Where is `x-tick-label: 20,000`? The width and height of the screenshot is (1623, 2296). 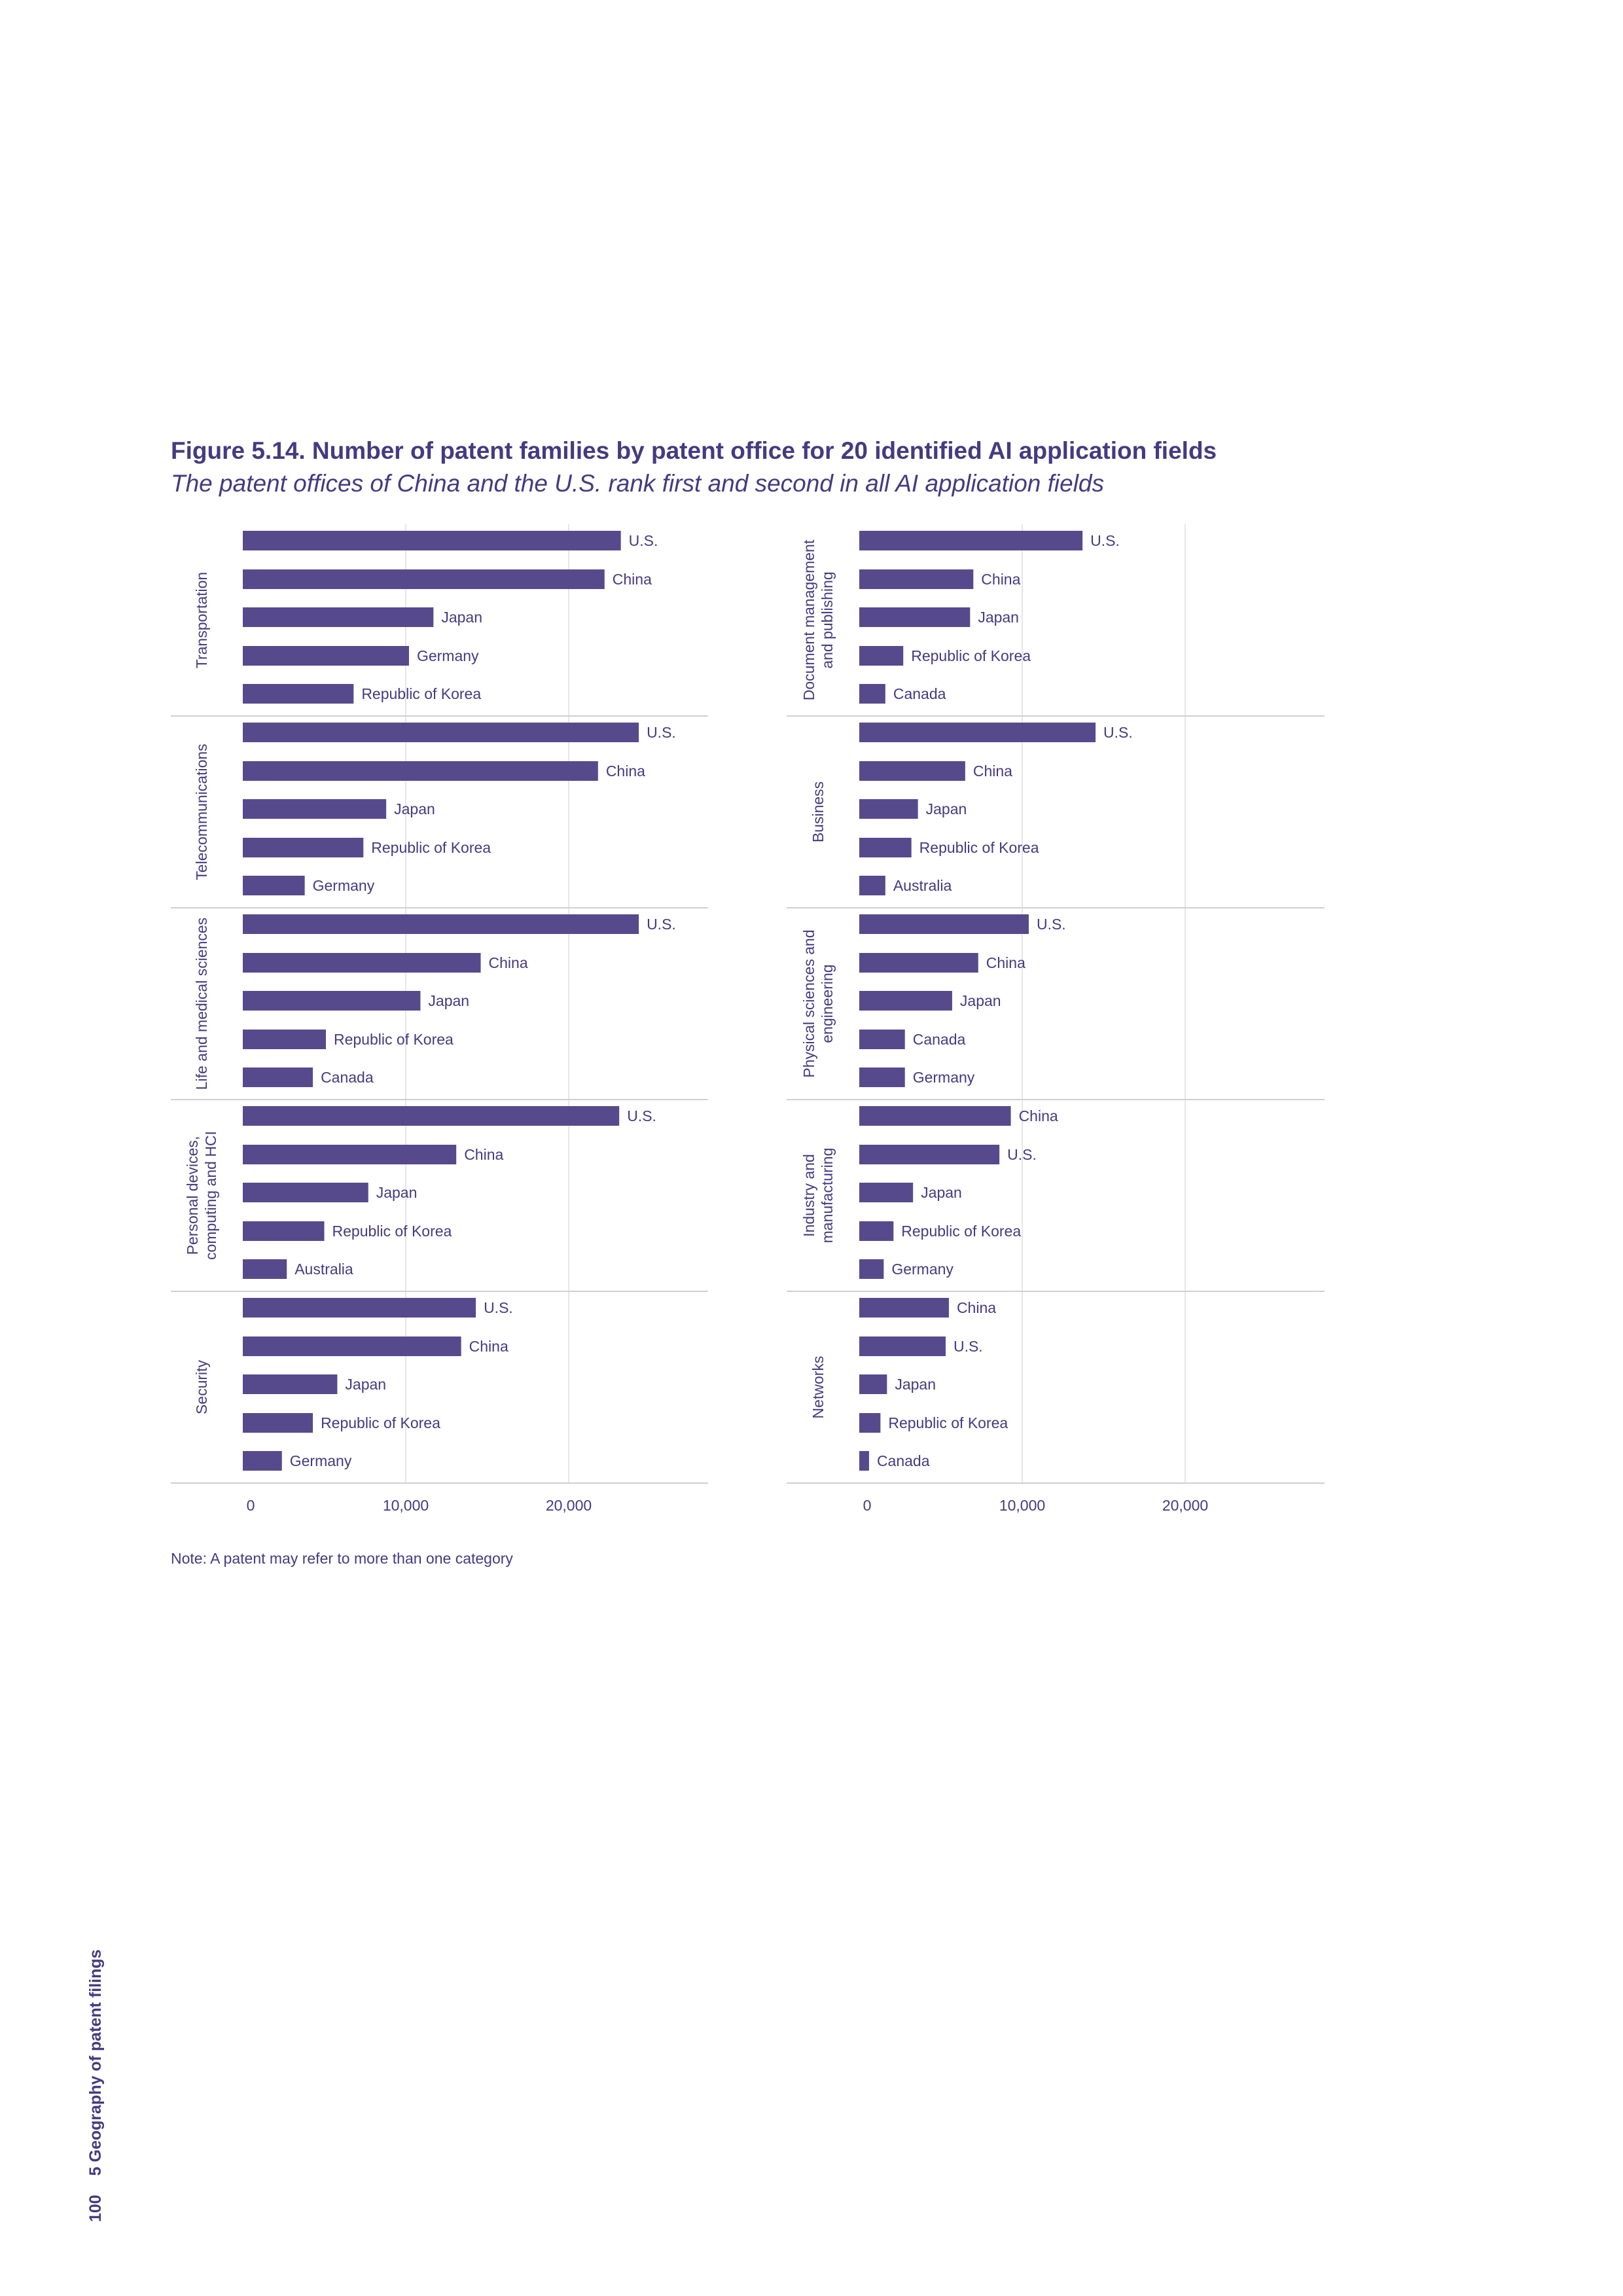
x-tick-label: 20,000 is located at coordinates (569, 1505).